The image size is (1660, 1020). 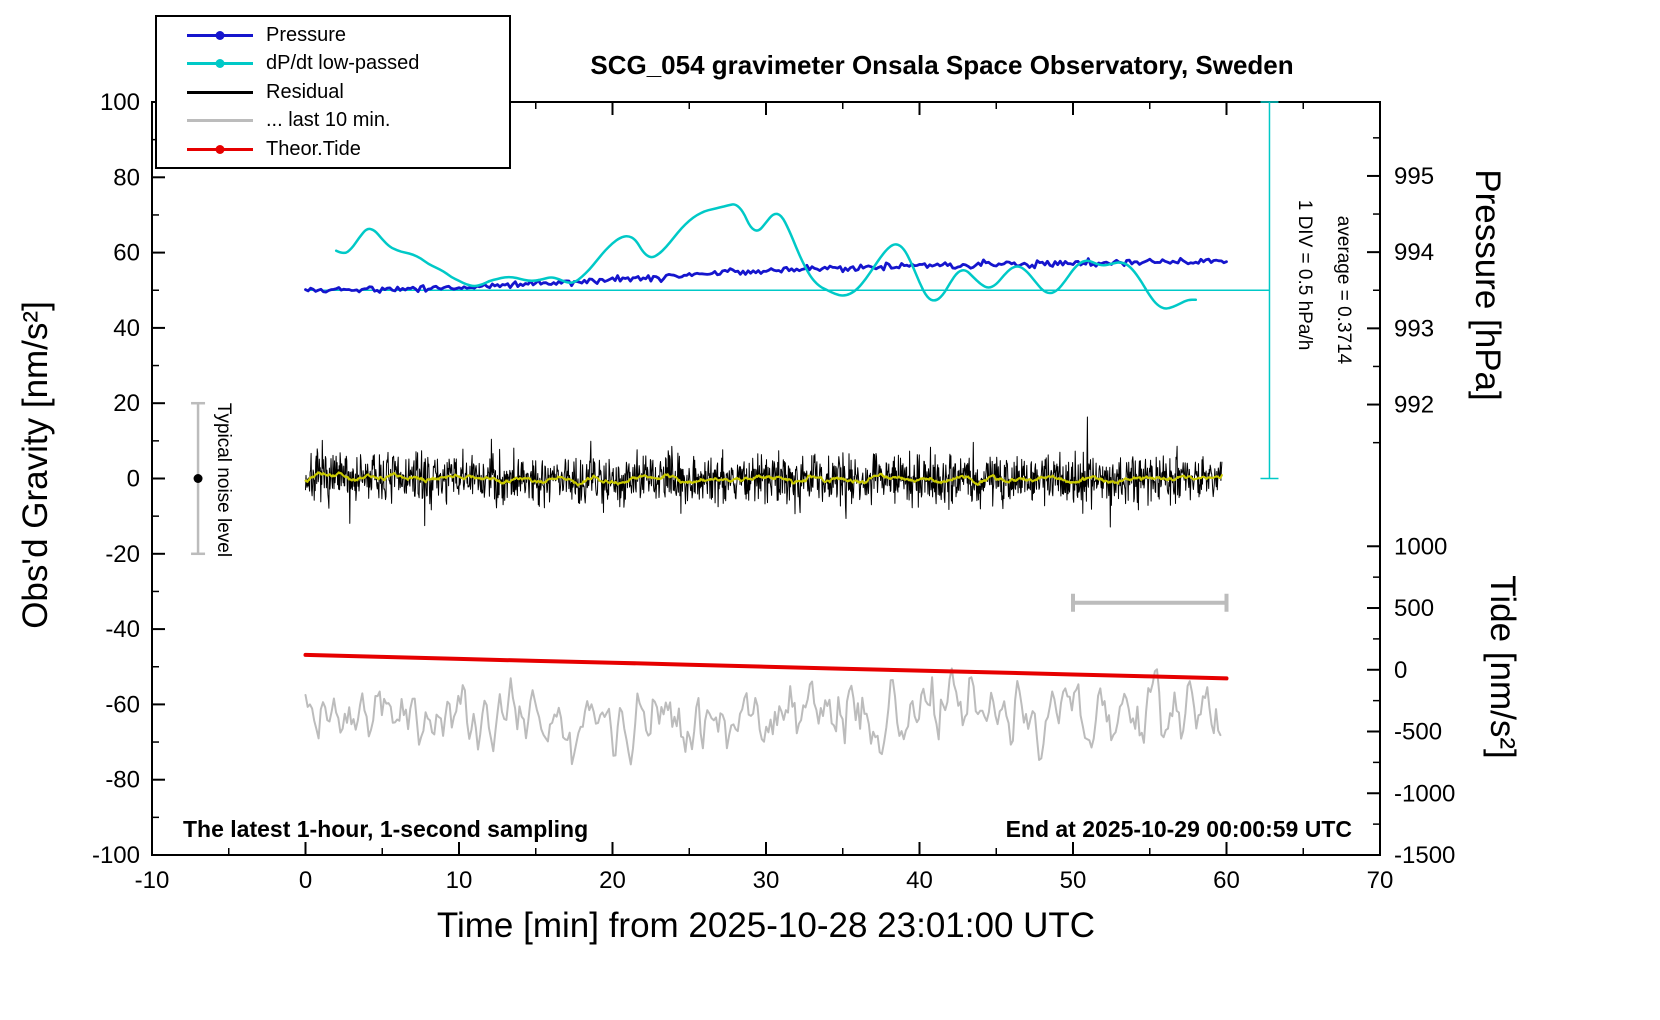 I want to click on legend-item: ... last 10 min., so click(x=333, y=120).